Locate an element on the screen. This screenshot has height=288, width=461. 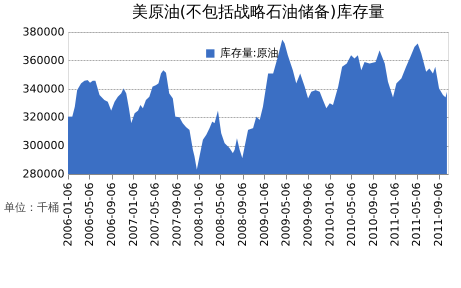
x-tick-label: 2008-09-06 is located at coordinates (243, 214).